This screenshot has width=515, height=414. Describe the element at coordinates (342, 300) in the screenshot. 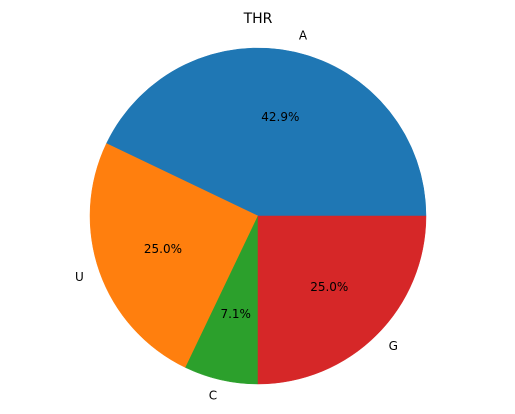

I see `pie-slice-g` at that location.